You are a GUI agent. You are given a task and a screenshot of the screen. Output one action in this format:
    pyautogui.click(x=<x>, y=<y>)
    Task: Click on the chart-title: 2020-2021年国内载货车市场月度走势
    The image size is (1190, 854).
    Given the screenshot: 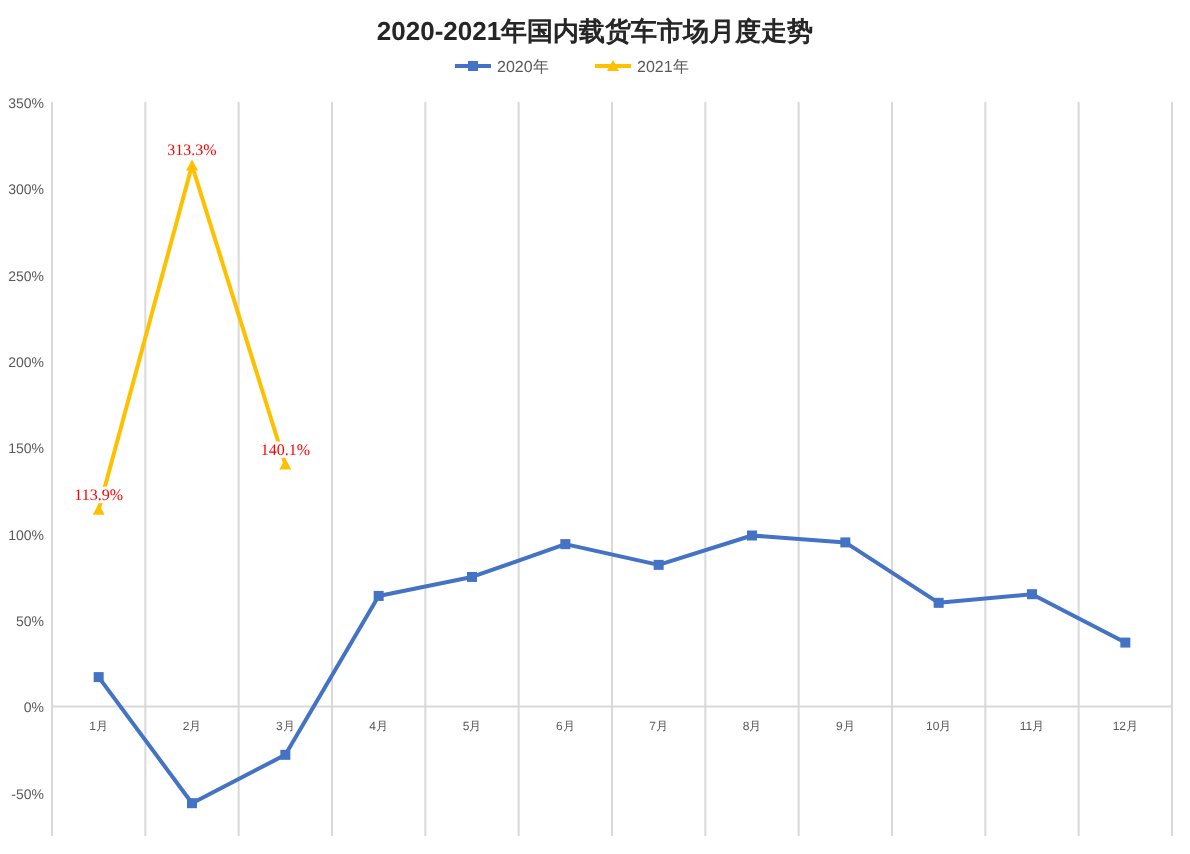 What is the action you would take?
    pyautogui.click(x=595, y=31)
    